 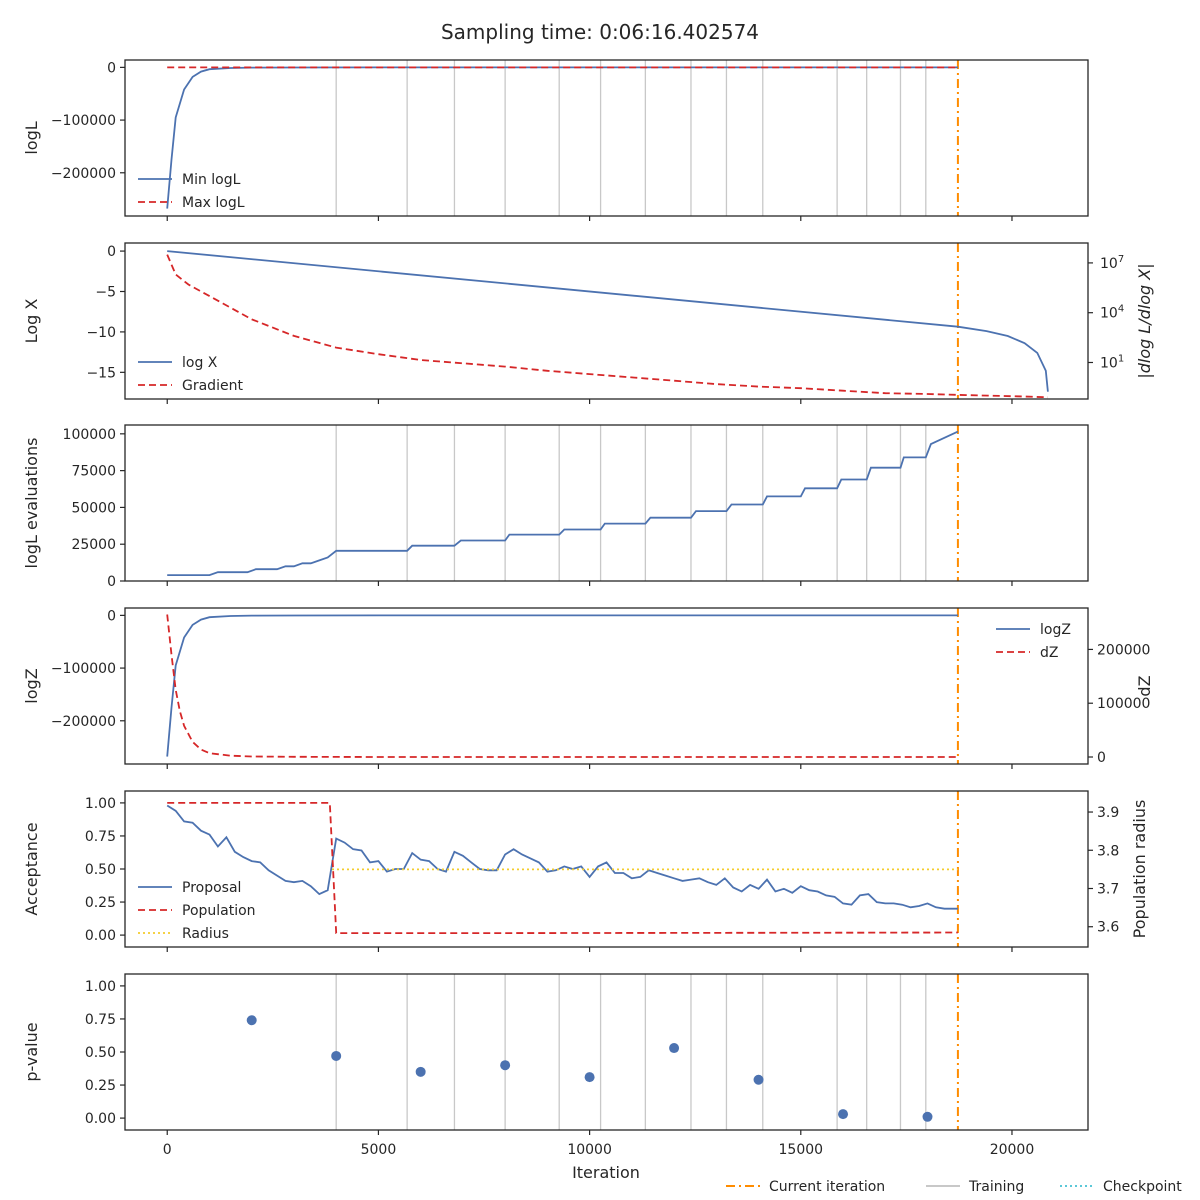 I want to click on legend-label: Min logL, so click(x=211, y=180).